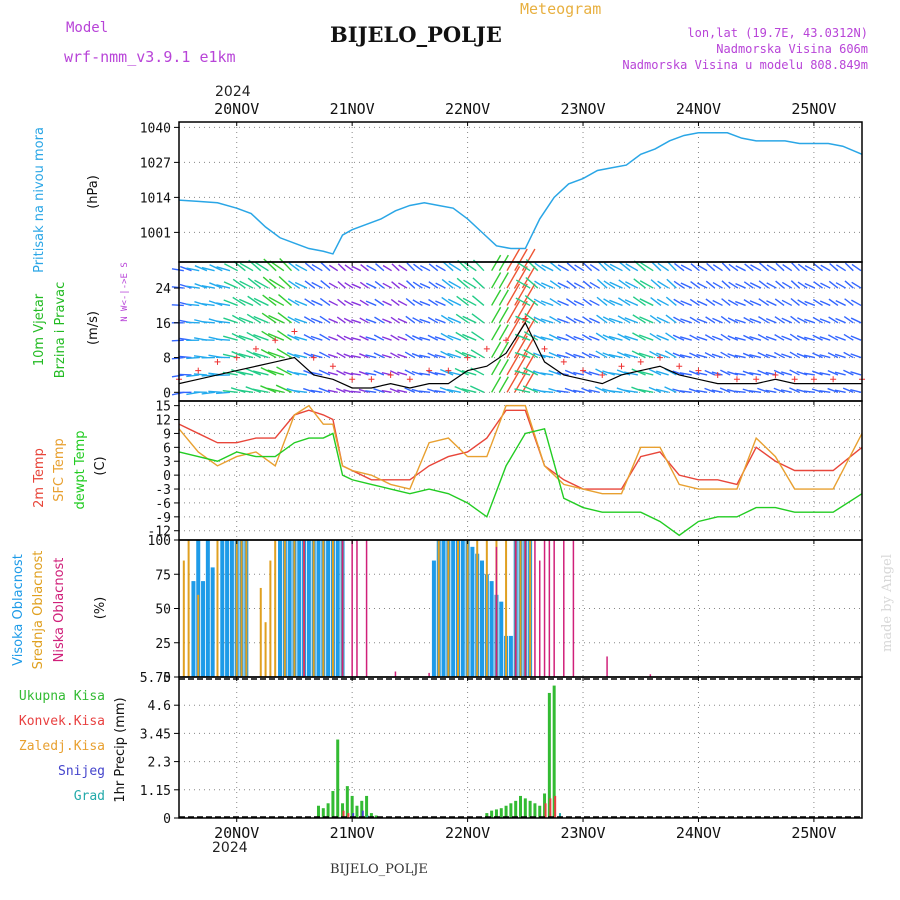  What do you see at coordinates (582, 109) in the screenshot?
I see `top-date-label: 23NOV` at bounding box center [582, 109].